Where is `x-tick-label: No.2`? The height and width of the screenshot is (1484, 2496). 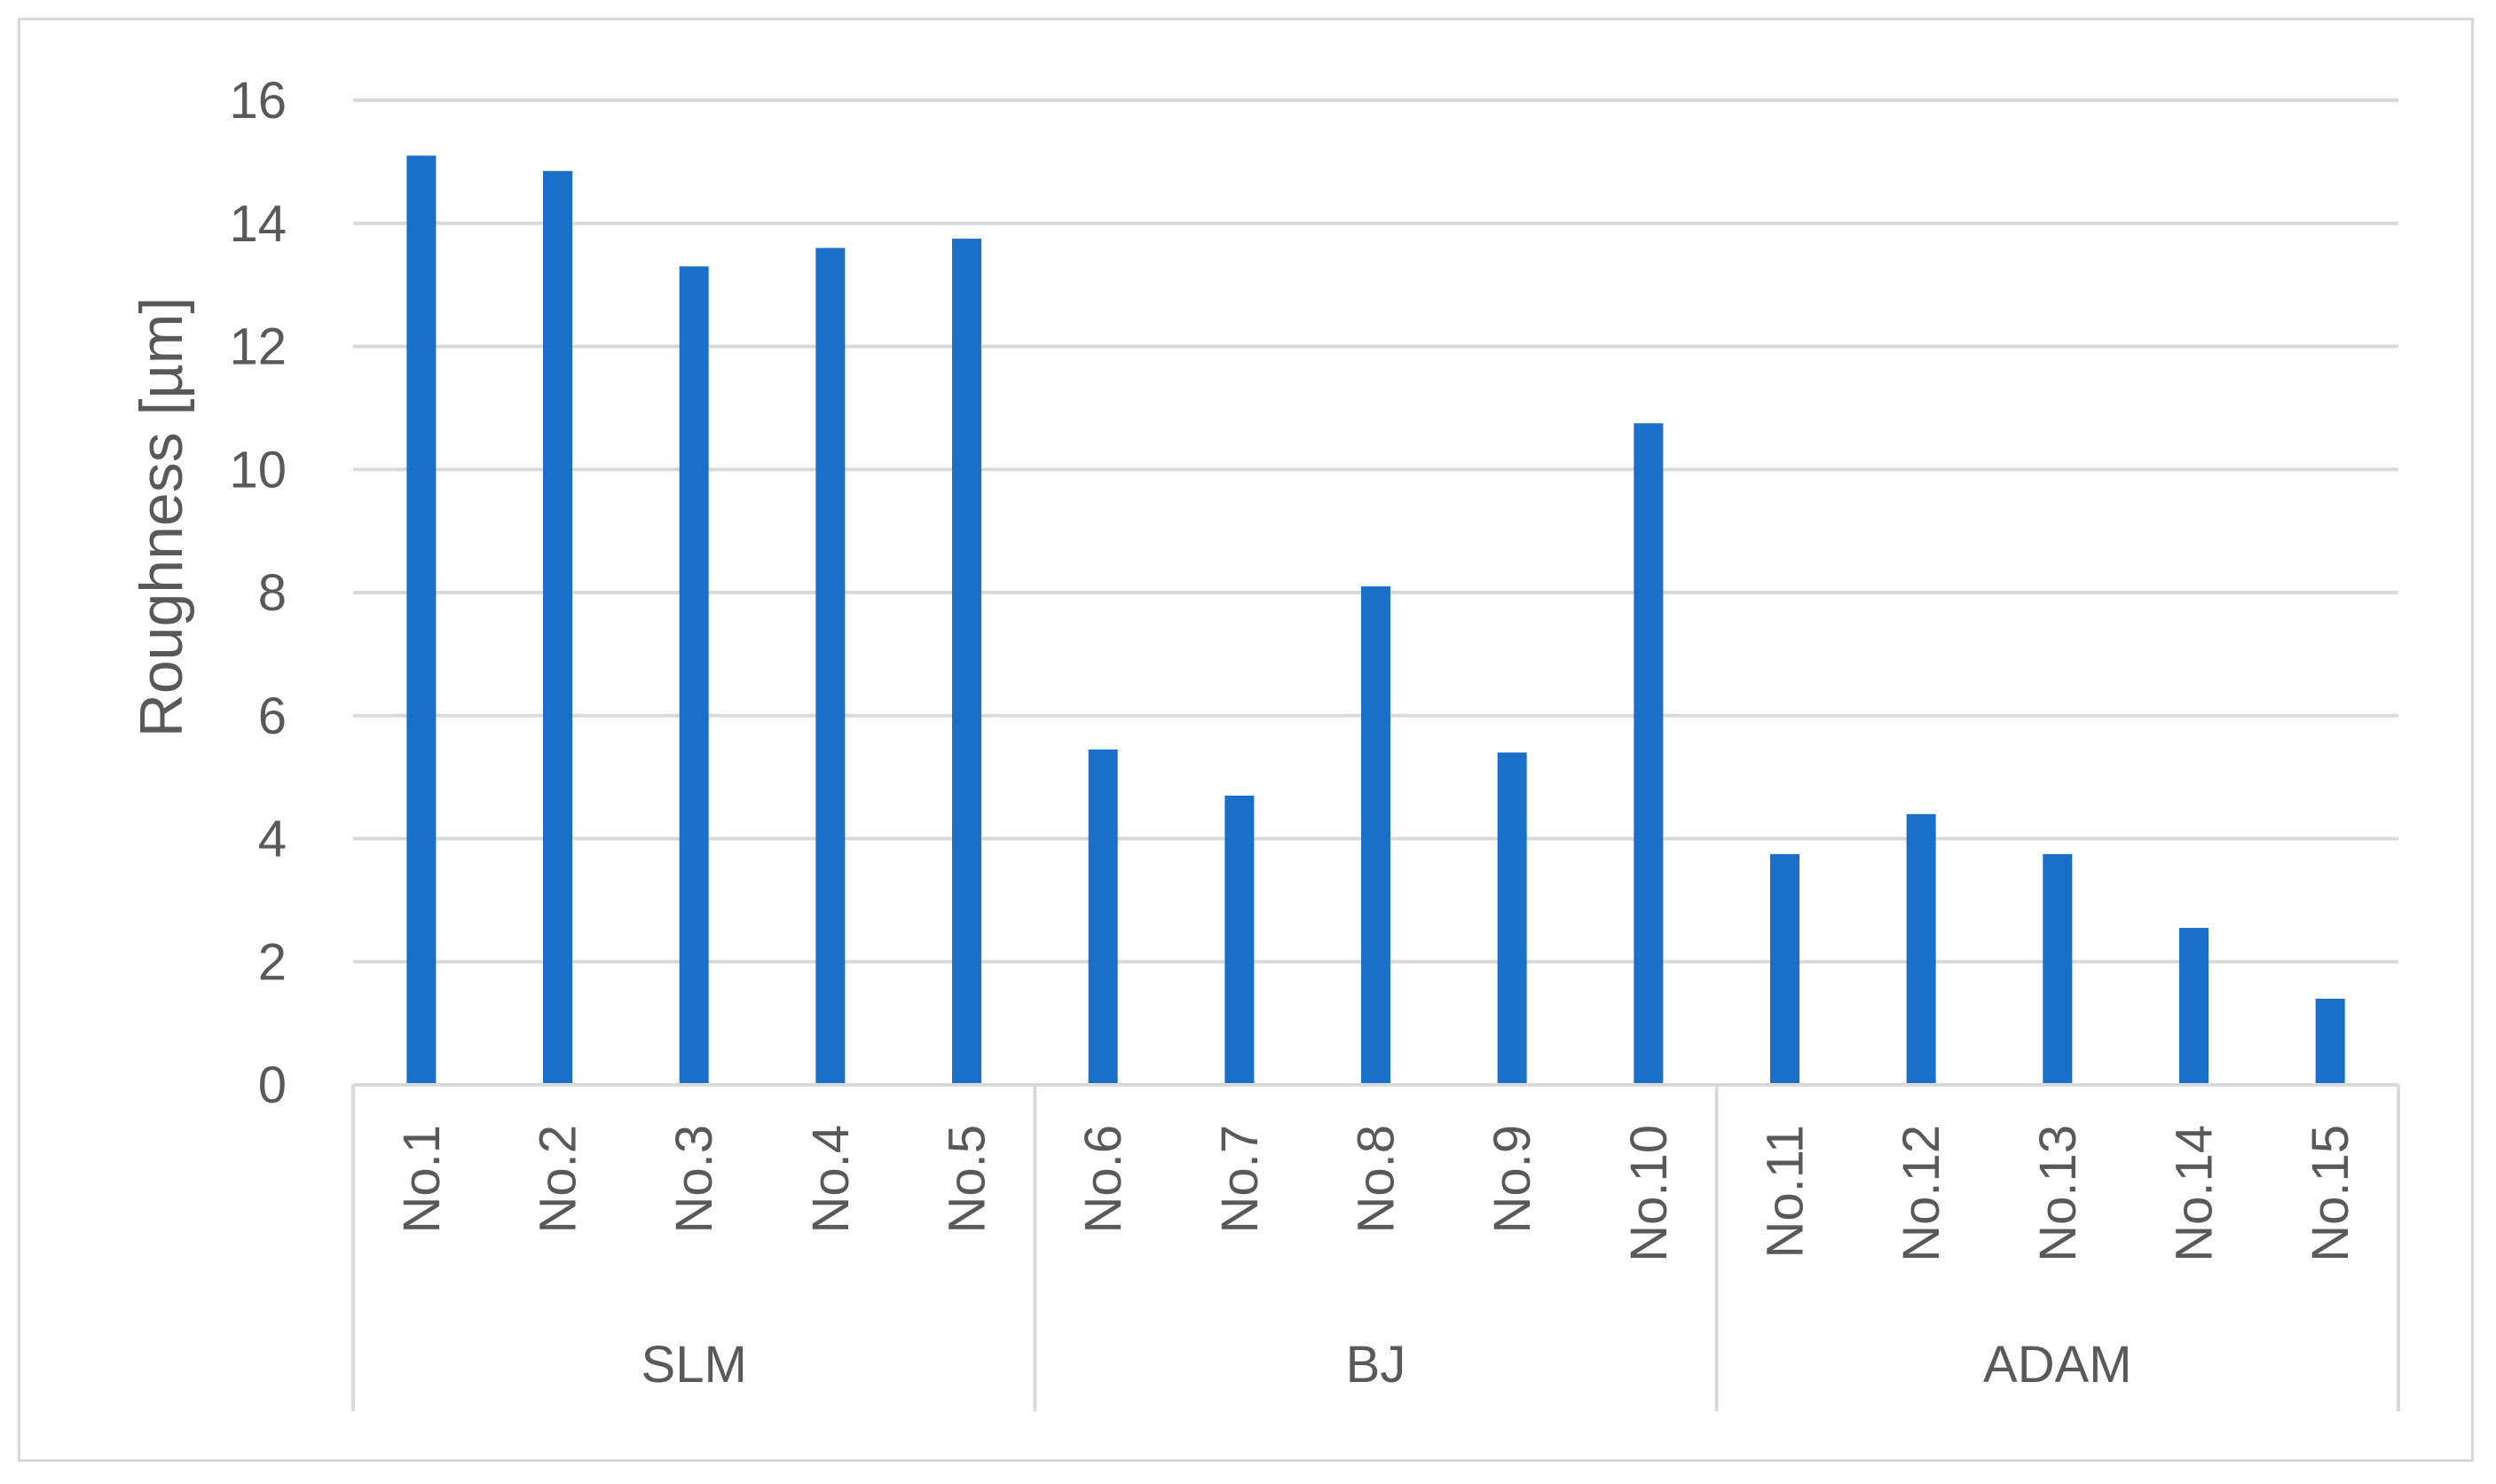 x-tick-label: No.2 is located at coordinates (558, 1179).